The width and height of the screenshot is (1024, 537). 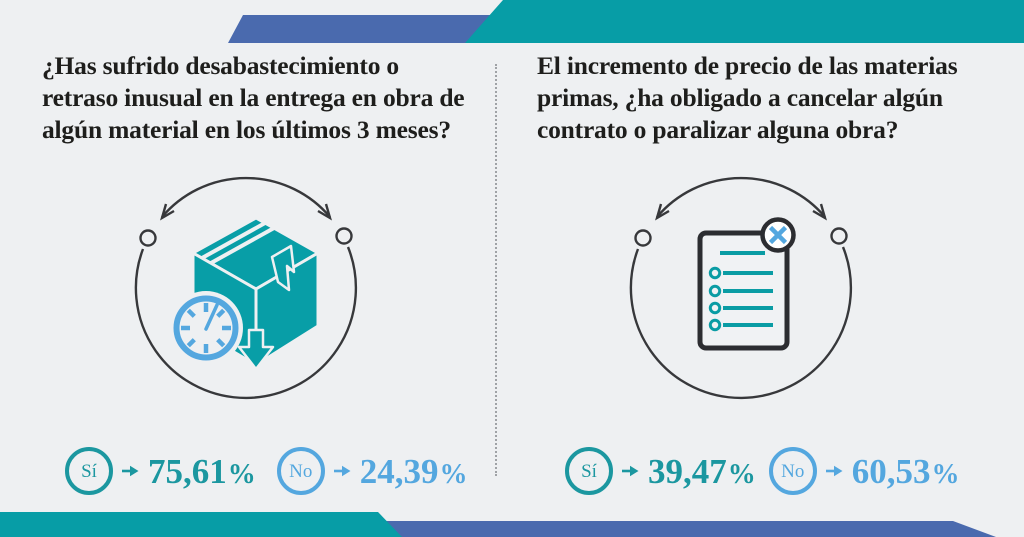 I want to click on clock-hand, so click(x=211, y=317).